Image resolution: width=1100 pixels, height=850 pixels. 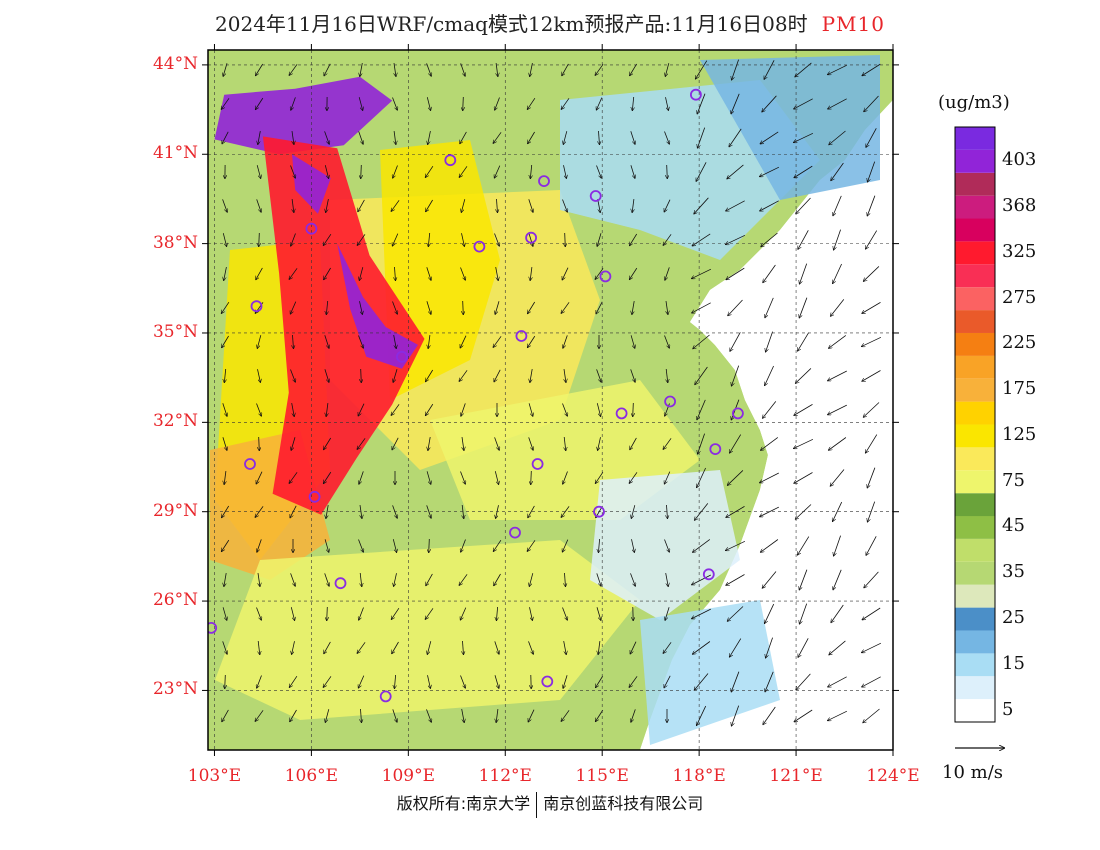 I want to click on legend-label: 35, so click(x=1013, y=572).